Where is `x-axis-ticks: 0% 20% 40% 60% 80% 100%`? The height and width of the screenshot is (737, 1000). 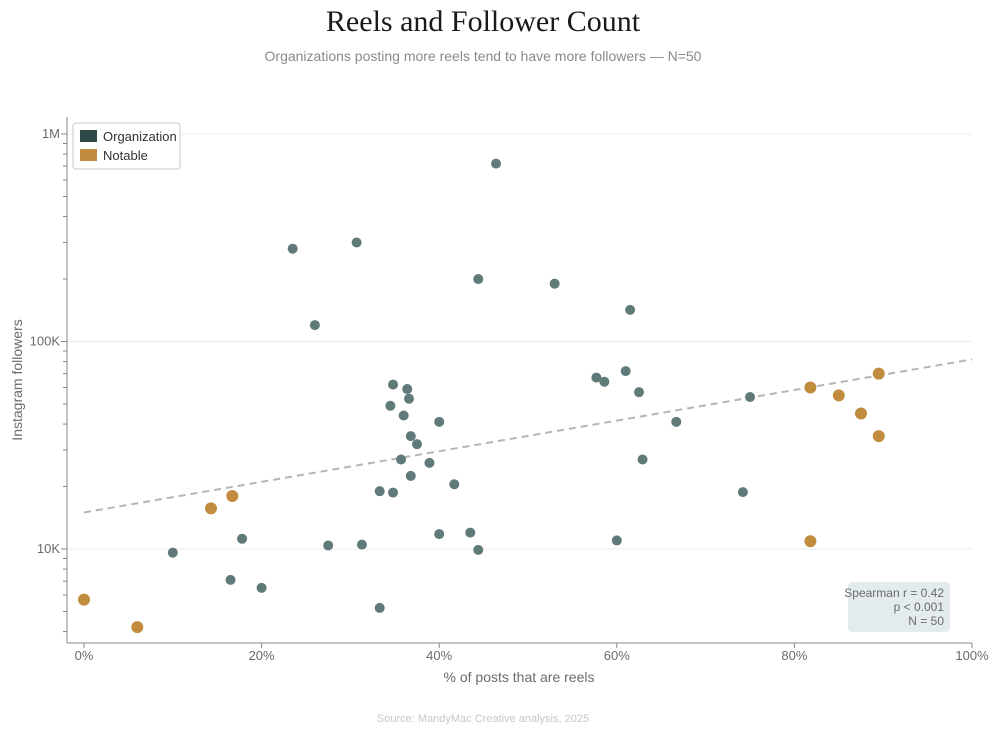
x-axis-ticks: 0% 20% 40% 60% 80% 100% is located at coordinates (532, 653).